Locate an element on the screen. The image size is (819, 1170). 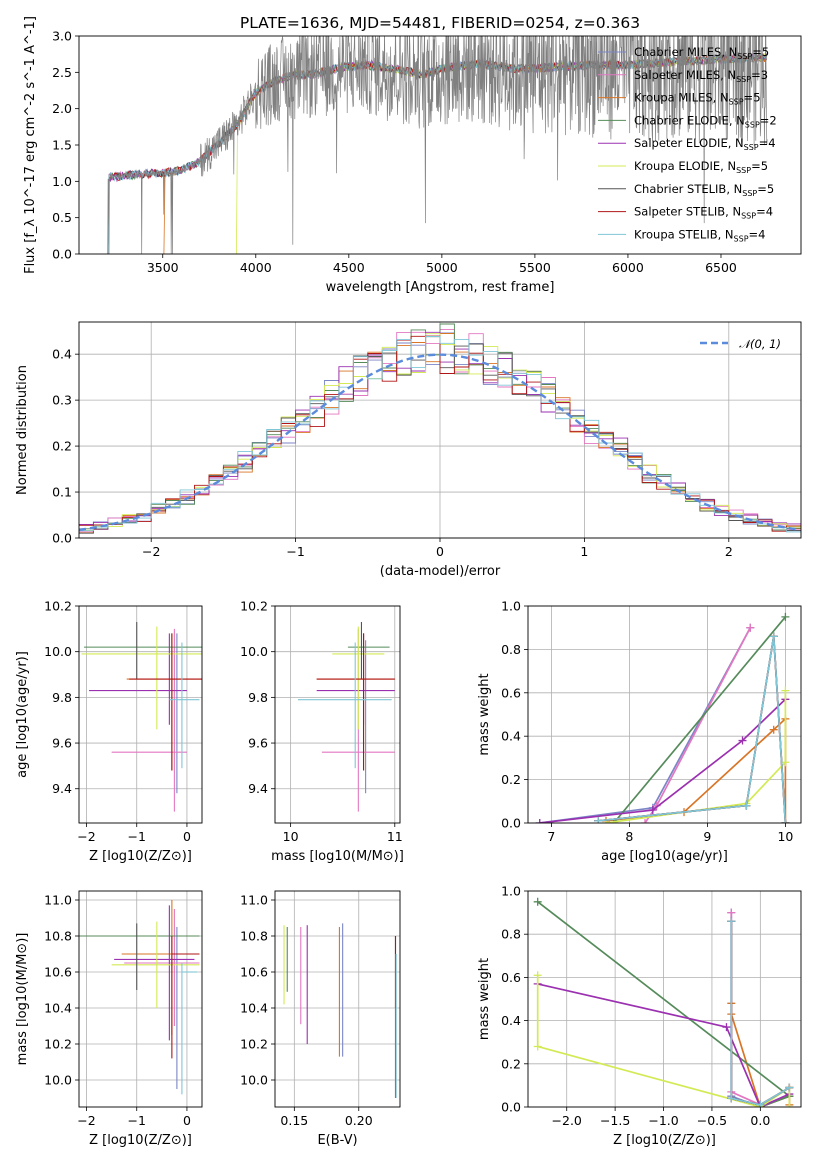
x-tick-label: 4000 is located at coordinates (256, 267).